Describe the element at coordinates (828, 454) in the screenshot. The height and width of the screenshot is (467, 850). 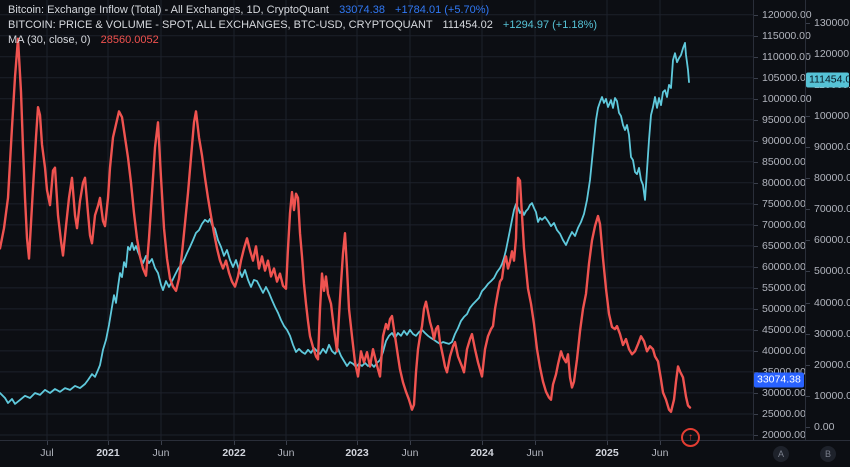
I see `scale-b-button: B` at that location.